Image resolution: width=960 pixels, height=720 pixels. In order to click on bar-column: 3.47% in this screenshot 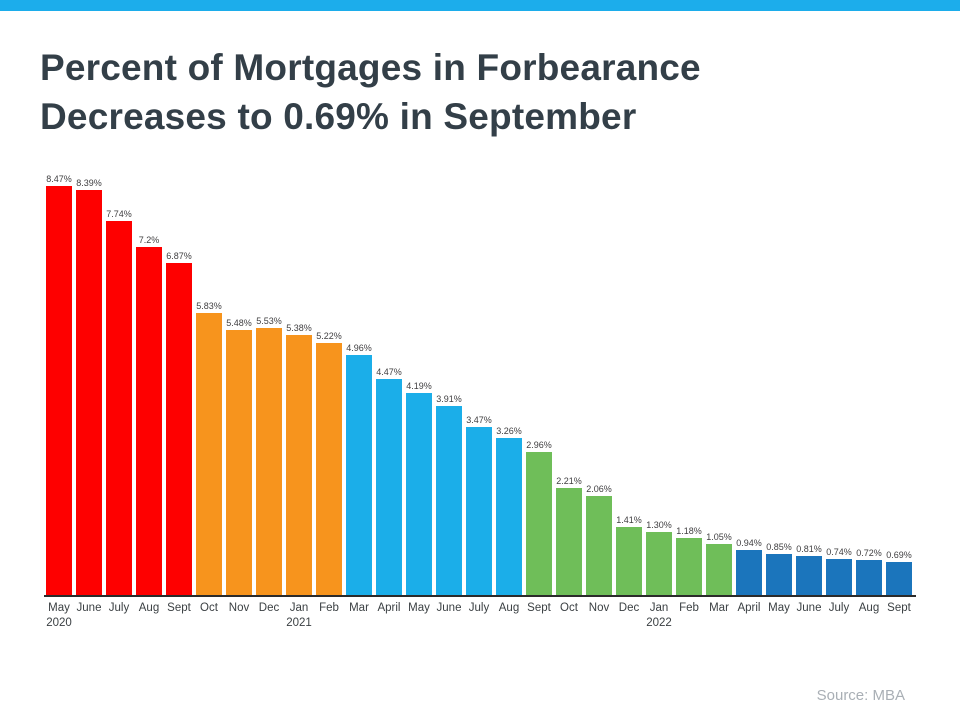, I will do `click(479, 505)`.